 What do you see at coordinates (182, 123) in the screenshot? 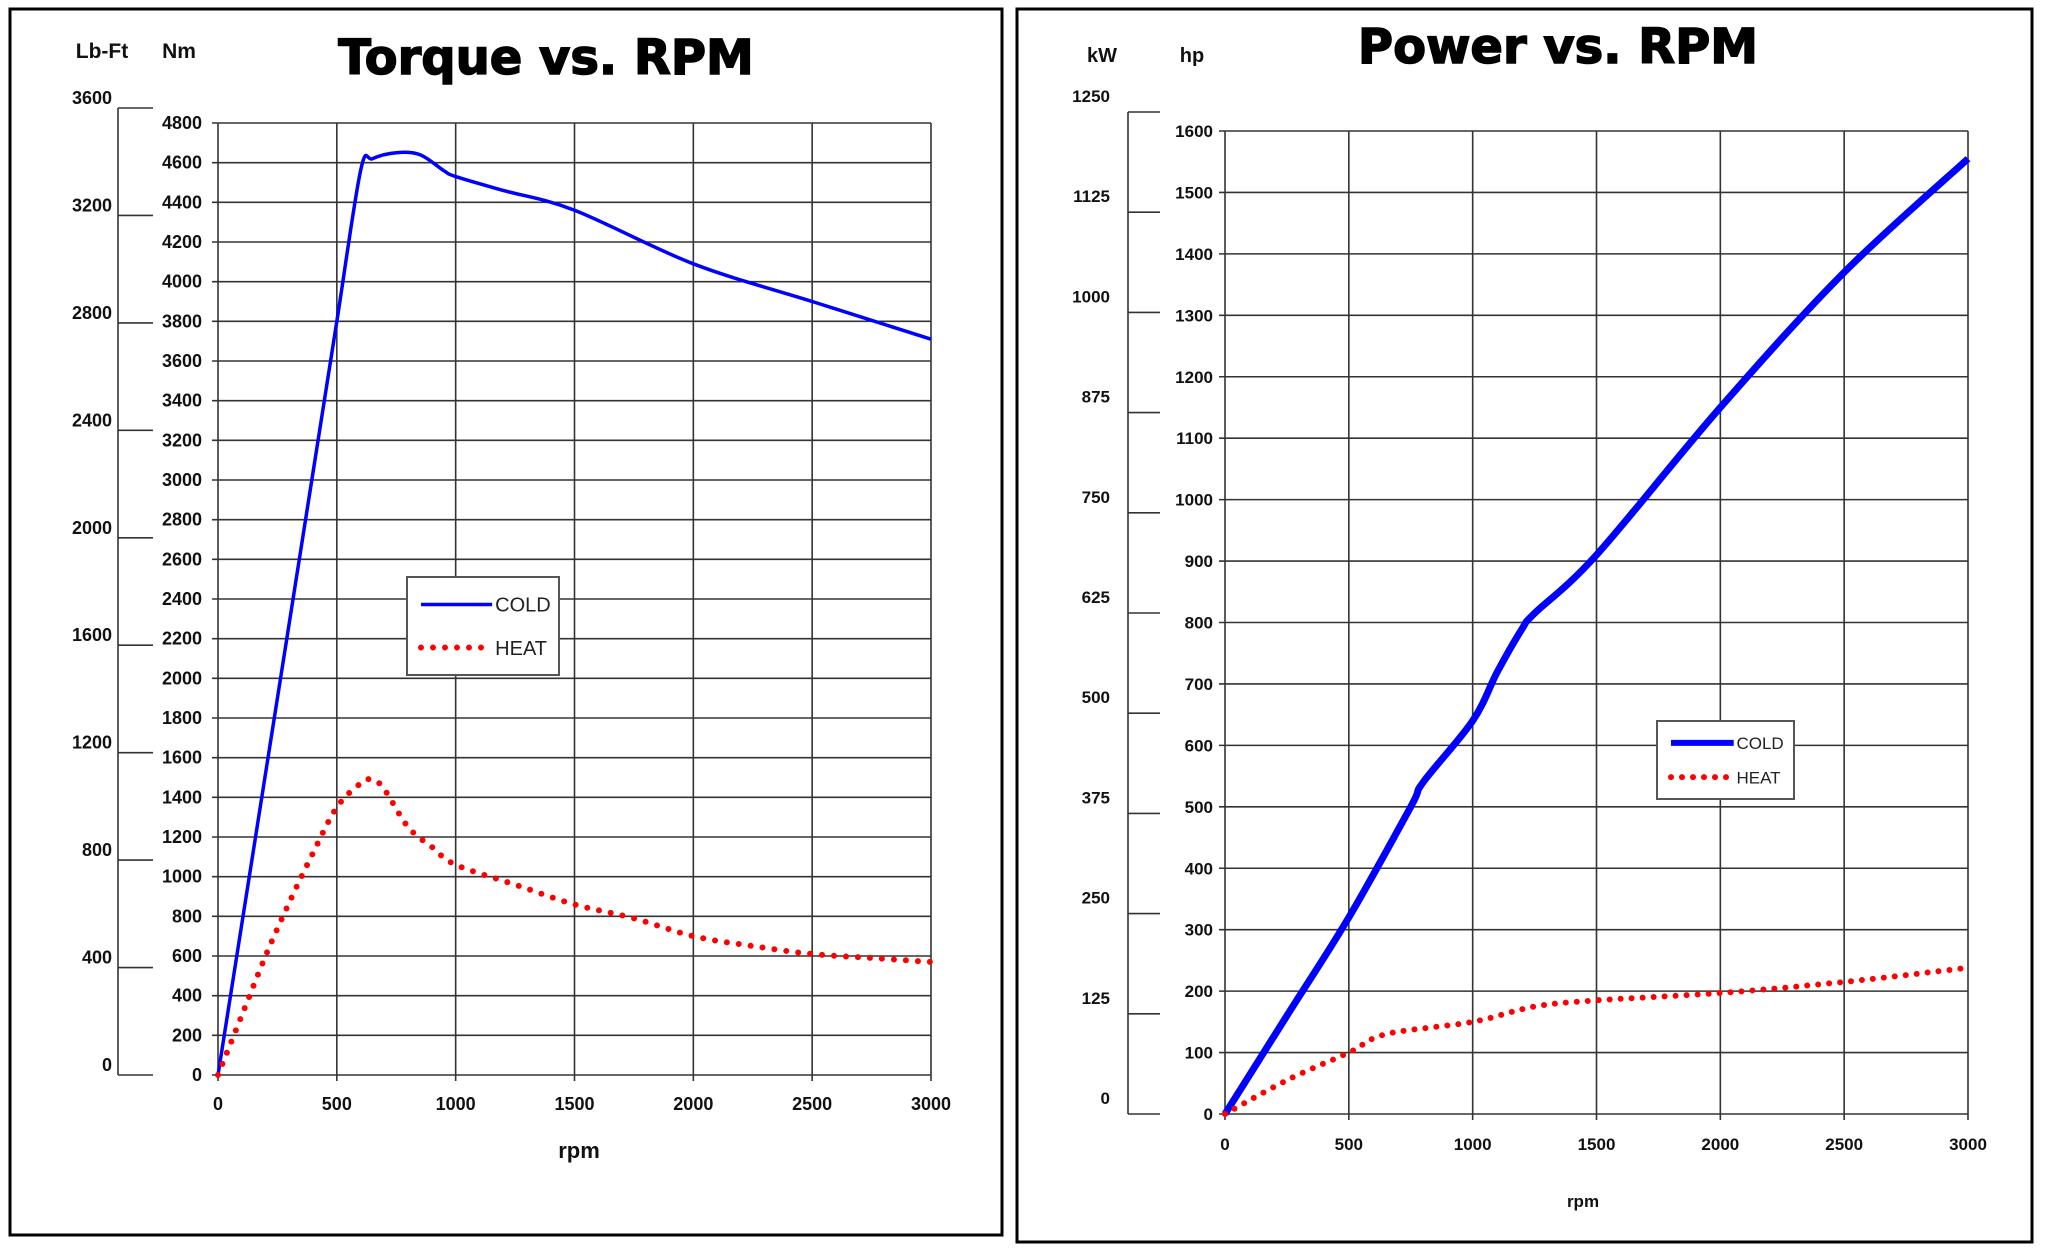
I see `y-tick-label: 4800` at bounding box center [182, 123].